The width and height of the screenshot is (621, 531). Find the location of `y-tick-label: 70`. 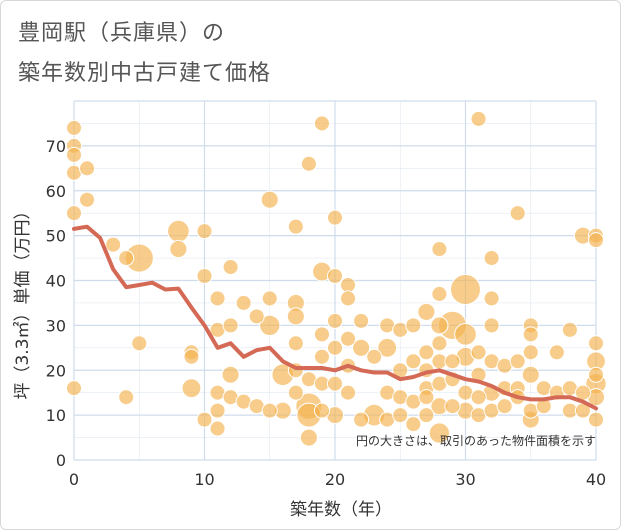

y-tick-label: 70 is located at coordinates (56, 146).